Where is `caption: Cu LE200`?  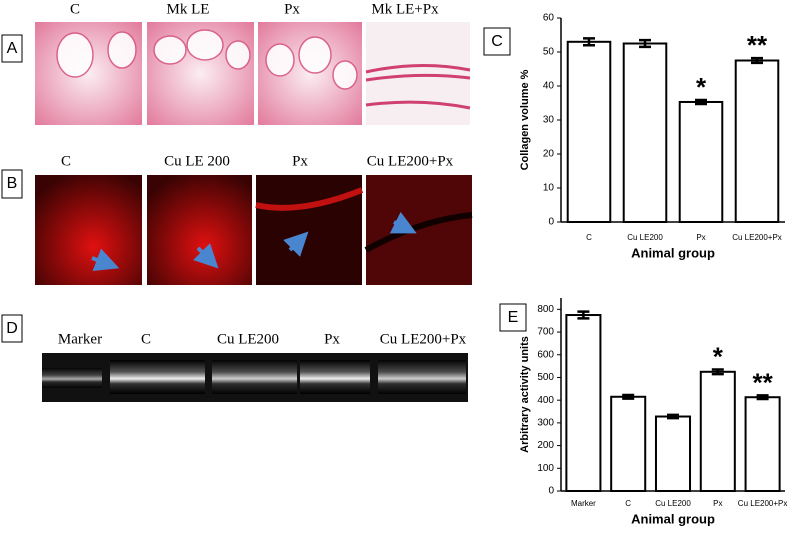 caption: Cu LE200 is located at coordinates (248, 339).